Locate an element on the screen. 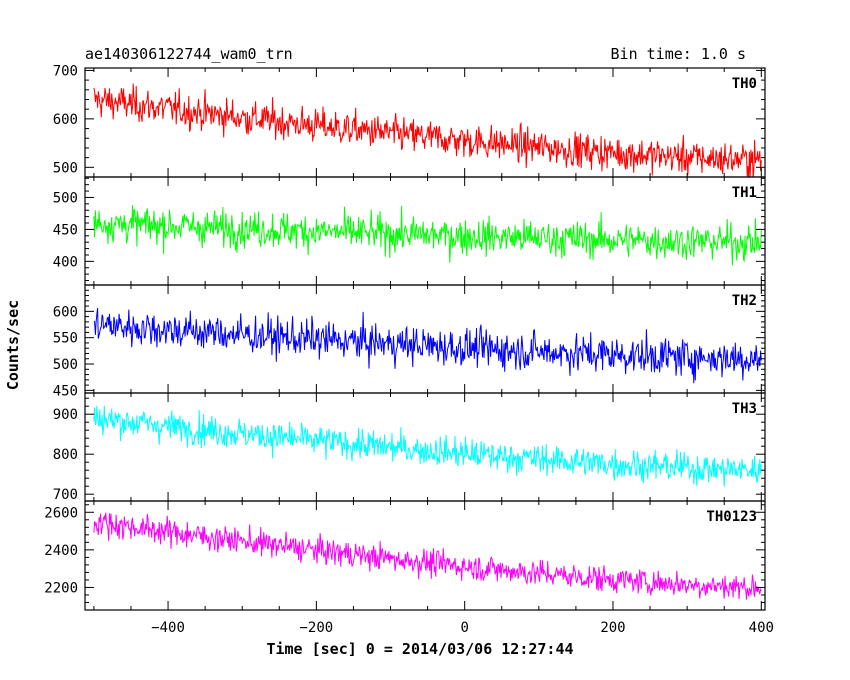  y-tick-label: 400 is located at coordinates (65, 262).